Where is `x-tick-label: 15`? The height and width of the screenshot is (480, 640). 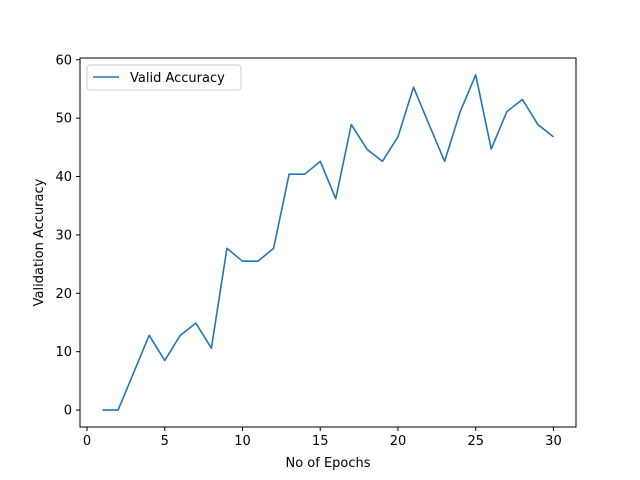 x-tick-label: 15 is located at coordinates (320, 441).